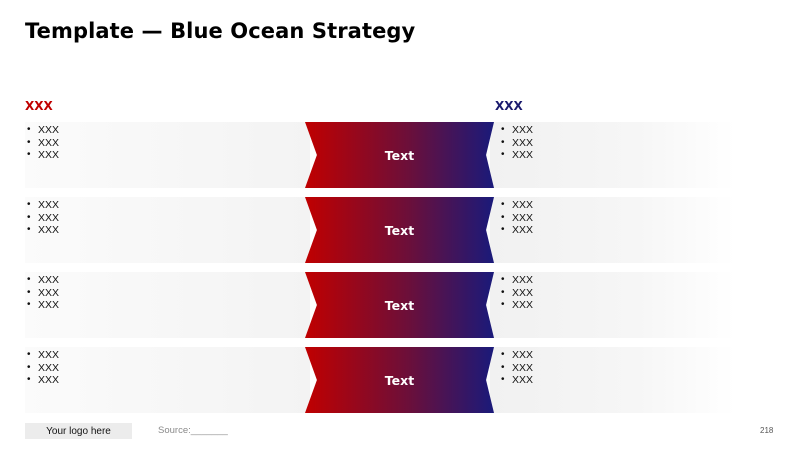 The height and width of the screenshot is (449, 800). Describe the element at coordinates (193, 430) in the screenshot. I see `source-note: Source:_______` at that location.